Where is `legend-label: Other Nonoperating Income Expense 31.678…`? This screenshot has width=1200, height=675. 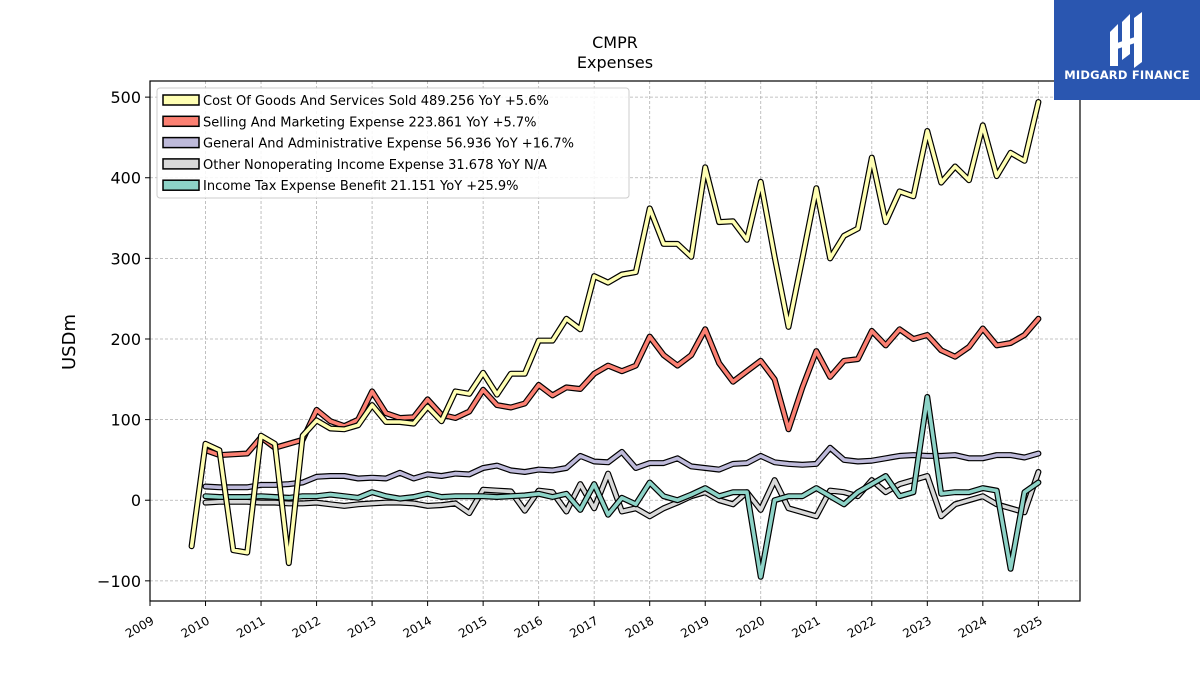
legend-label: Other Nonoperating Income Expense 31.678… is located at coordinates (375, 165).